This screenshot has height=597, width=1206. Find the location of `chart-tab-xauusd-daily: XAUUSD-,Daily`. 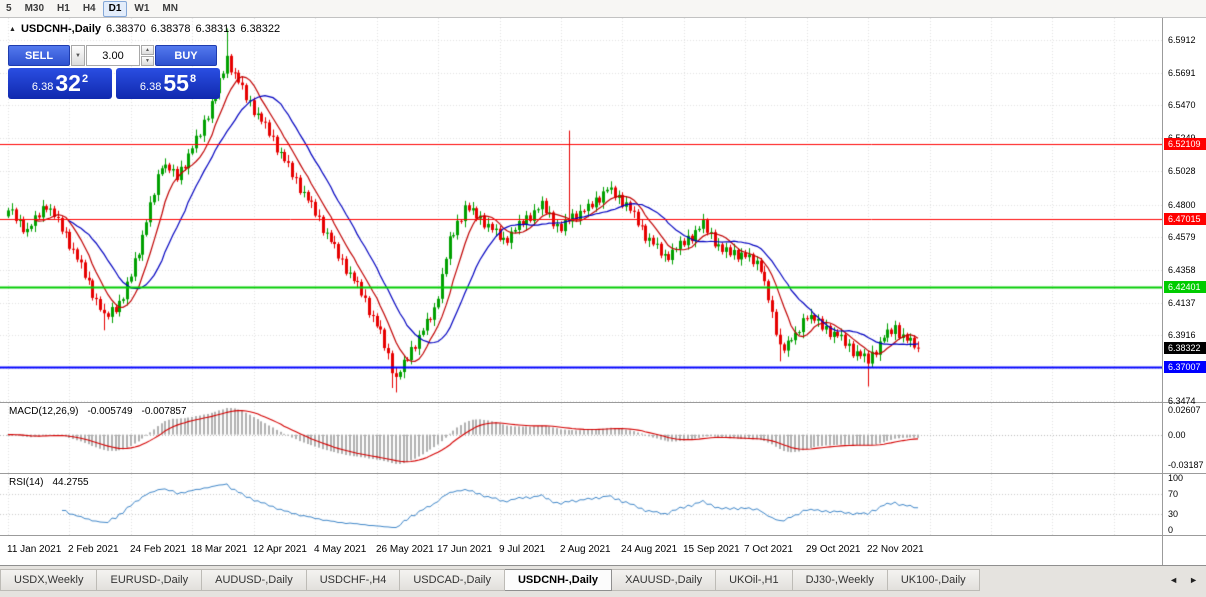

chart-tab-xauusd-daily: XAUUSD-,Daily is located at coordinates (664, 580).